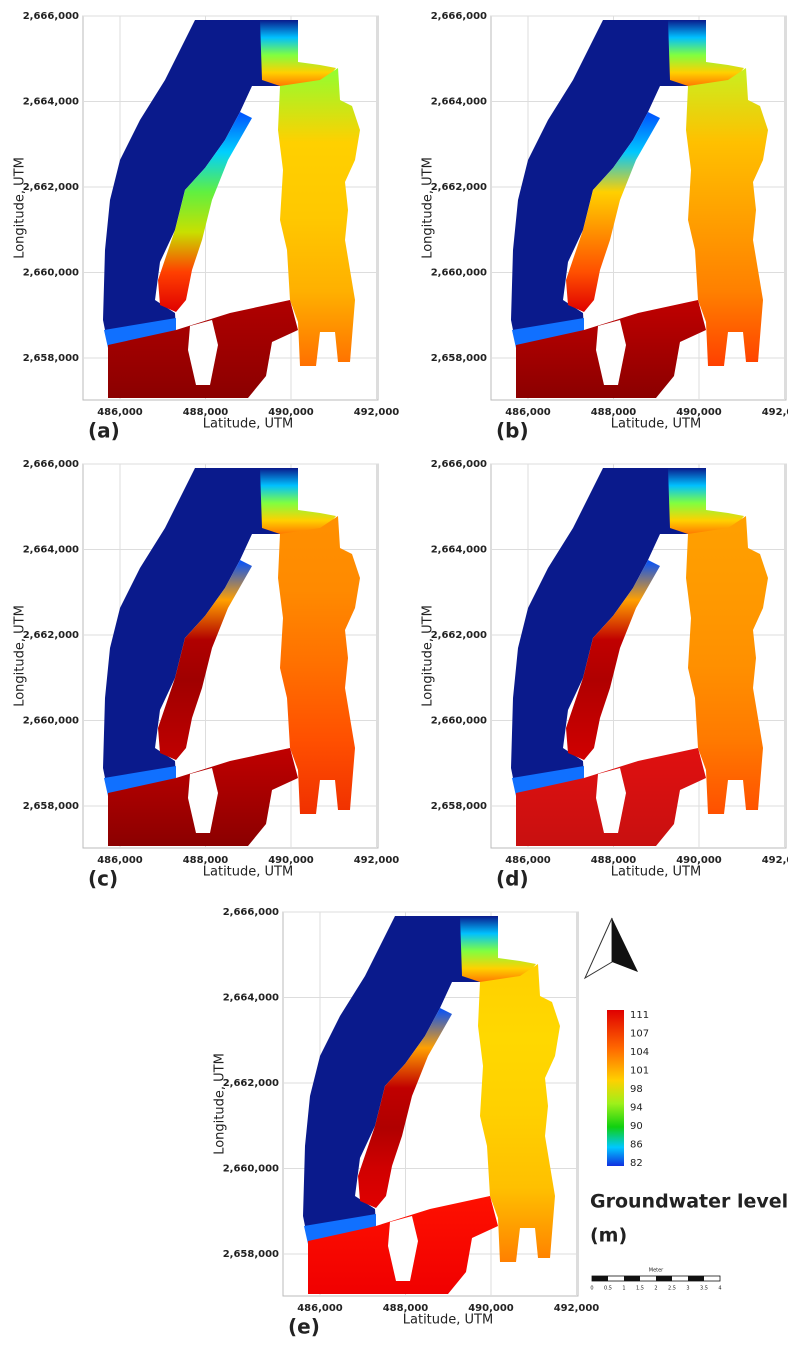 The height and width of the screenshot is (1351, 788). Describe the element at coordinates (639, 1015) in the screenshot. I see `colorbar-label: 111` at that location.